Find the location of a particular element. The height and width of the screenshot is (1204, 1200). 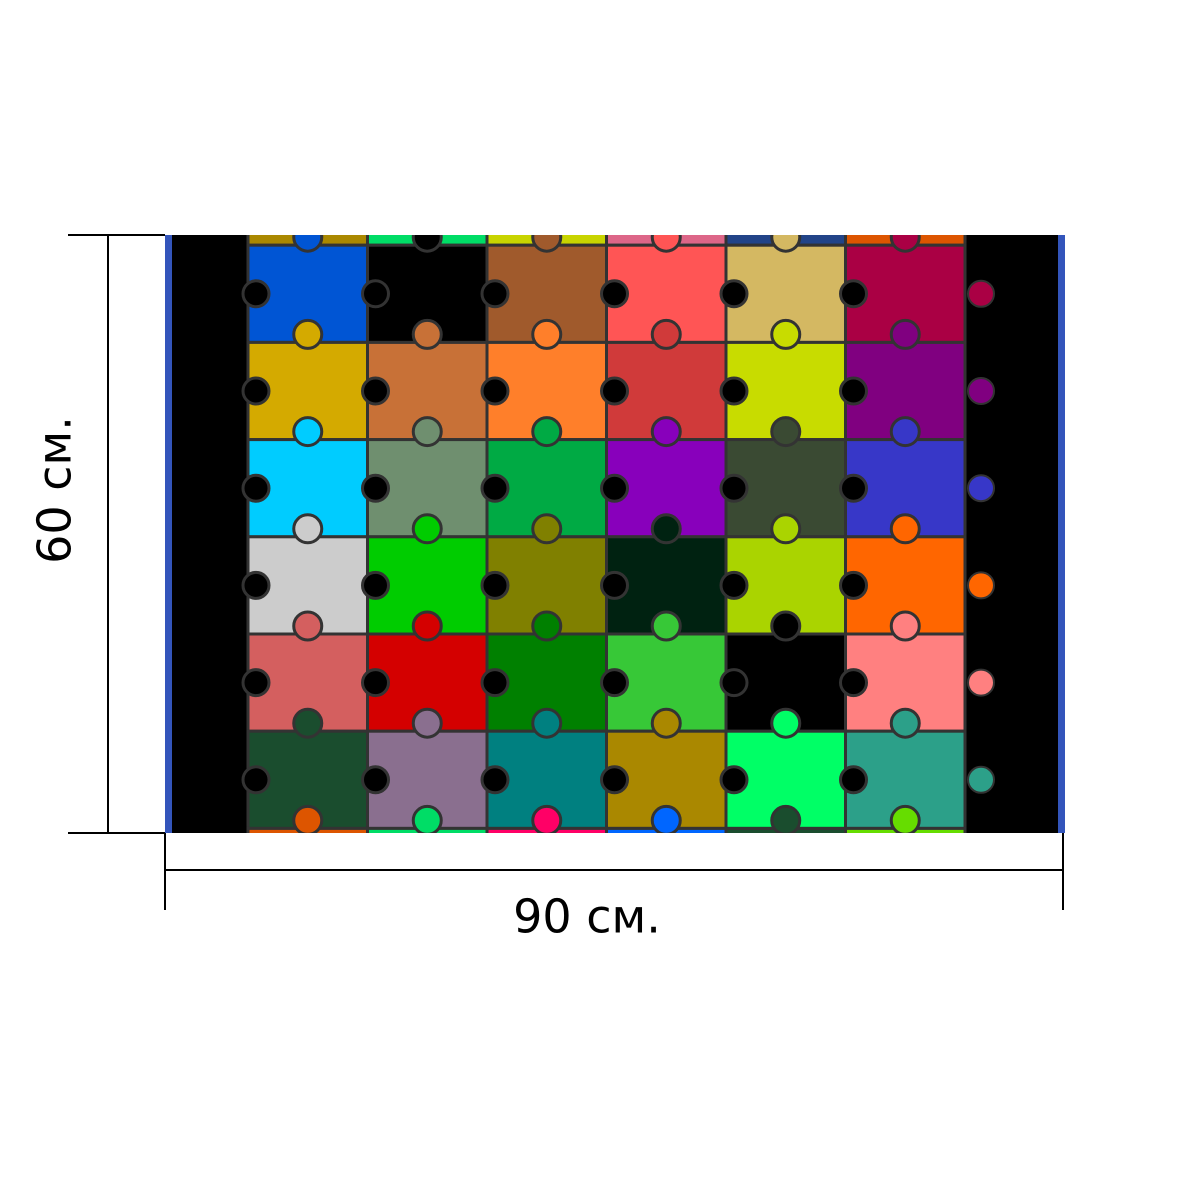

width-label: 90 см. is located at coordinates (587, 917).